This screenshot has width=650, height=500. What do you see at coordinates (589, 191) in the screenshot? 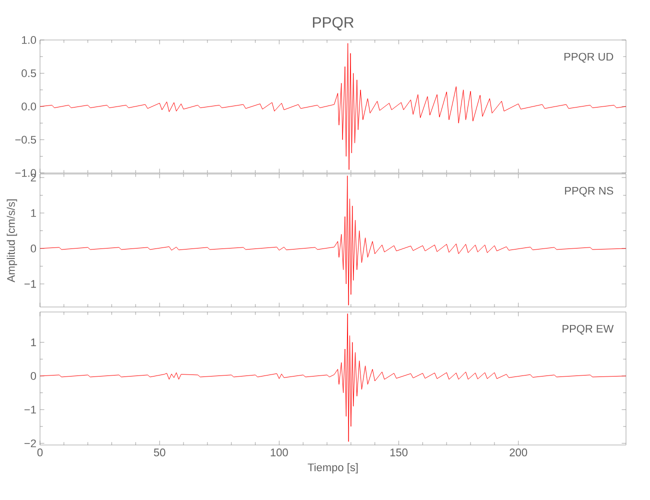
I see `annotation: PPQR NS` at bounding box center [589, 191].